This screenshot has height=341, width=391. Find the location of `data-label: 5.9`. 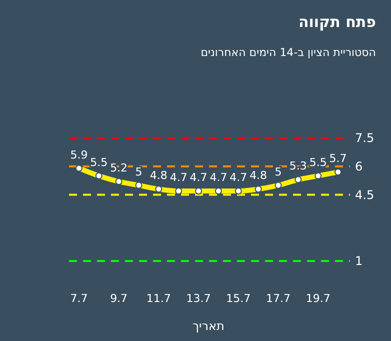

data-label: 5.9 is located at coordinates (79, 155).